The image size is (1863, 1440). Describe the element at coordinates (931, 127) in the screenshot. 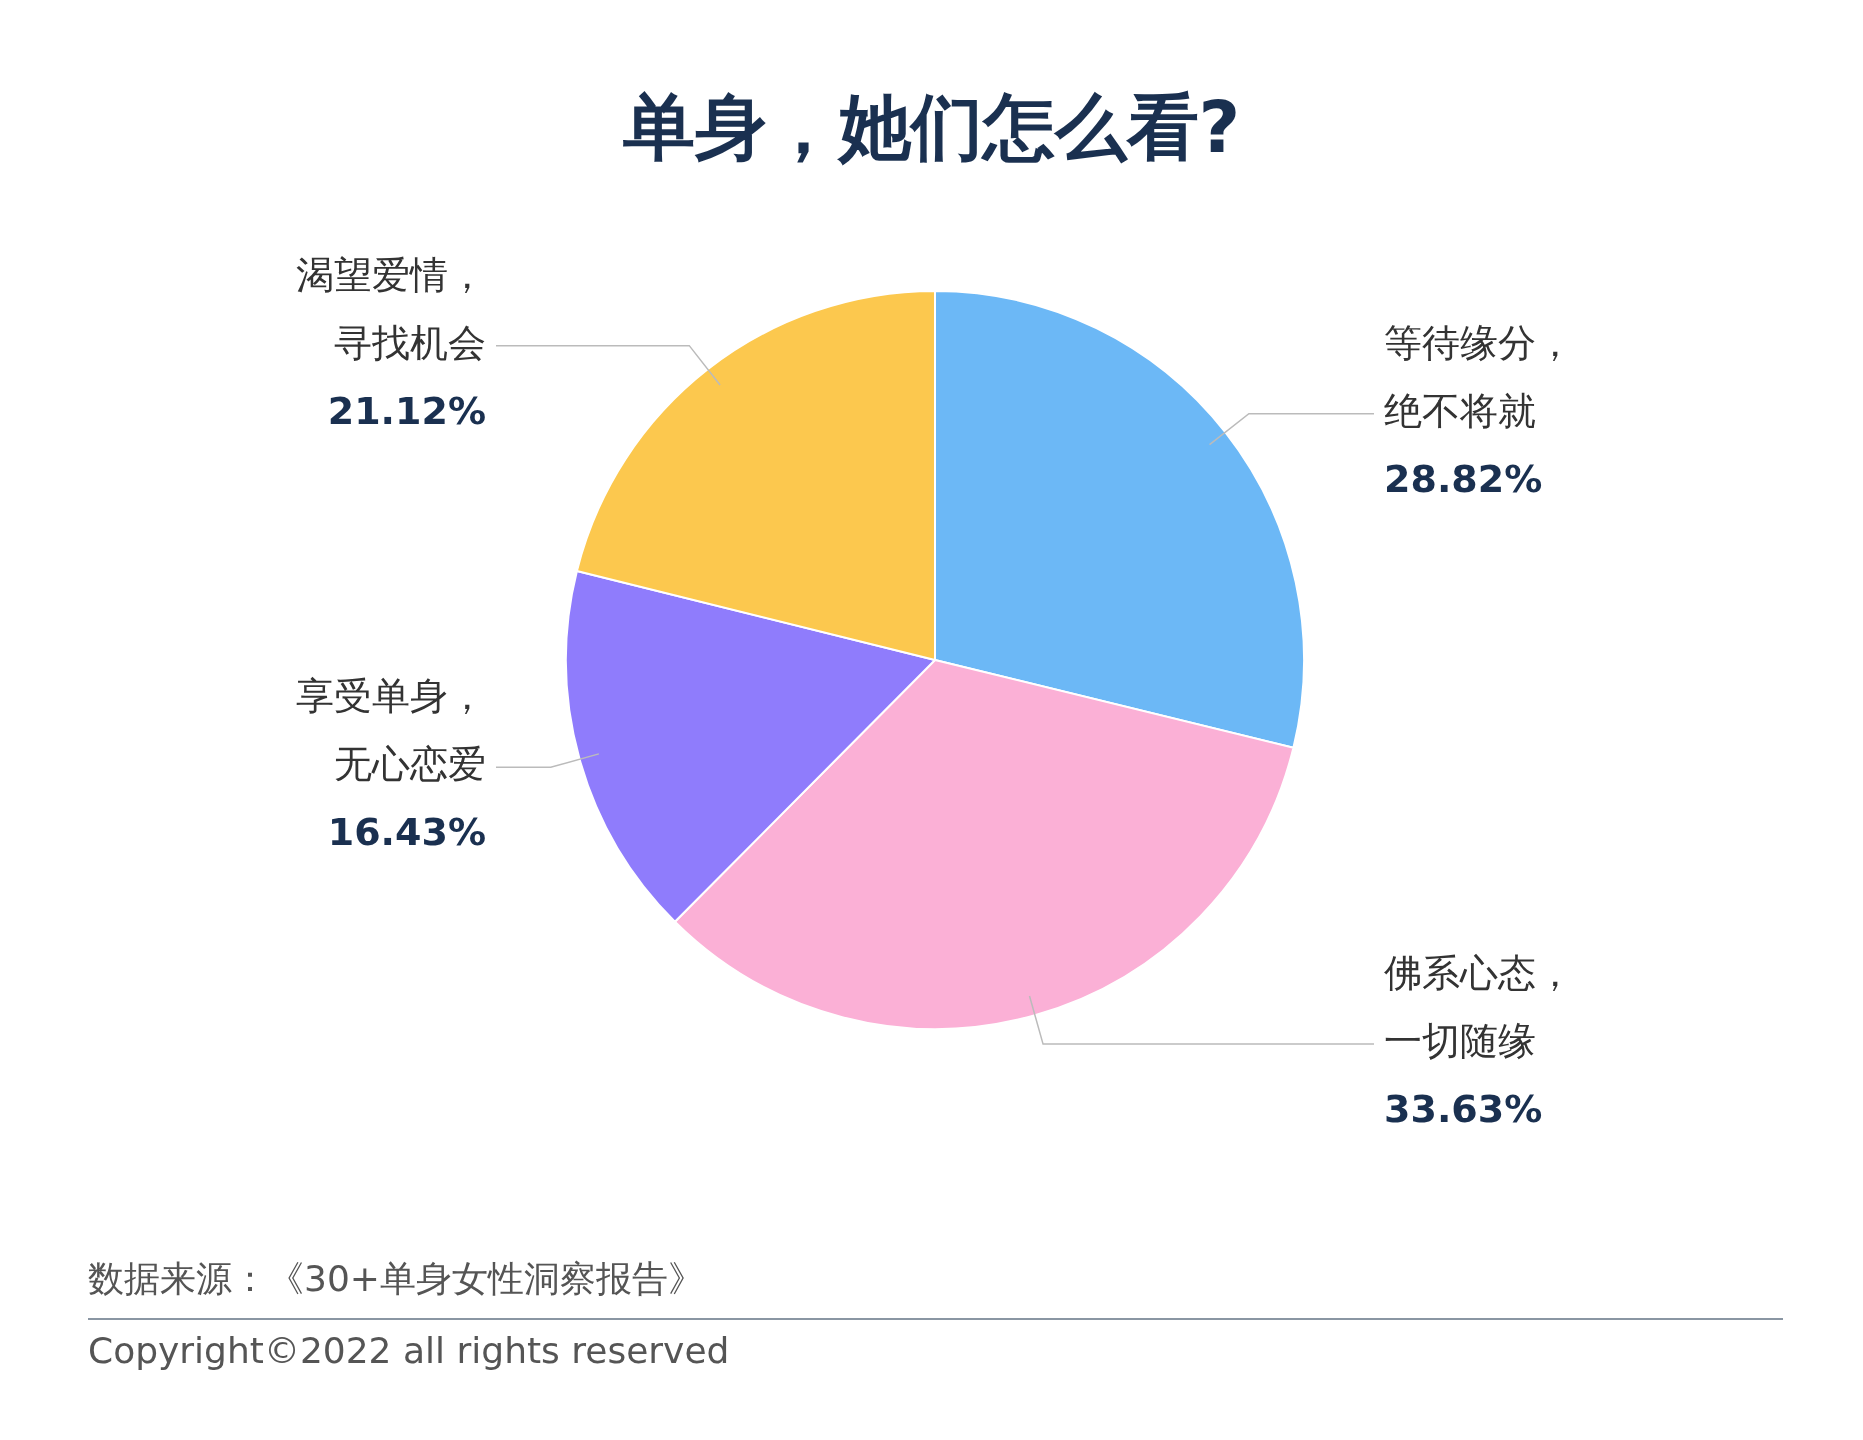

I see `chart-title: 单身，她们怎么看?` at that location.